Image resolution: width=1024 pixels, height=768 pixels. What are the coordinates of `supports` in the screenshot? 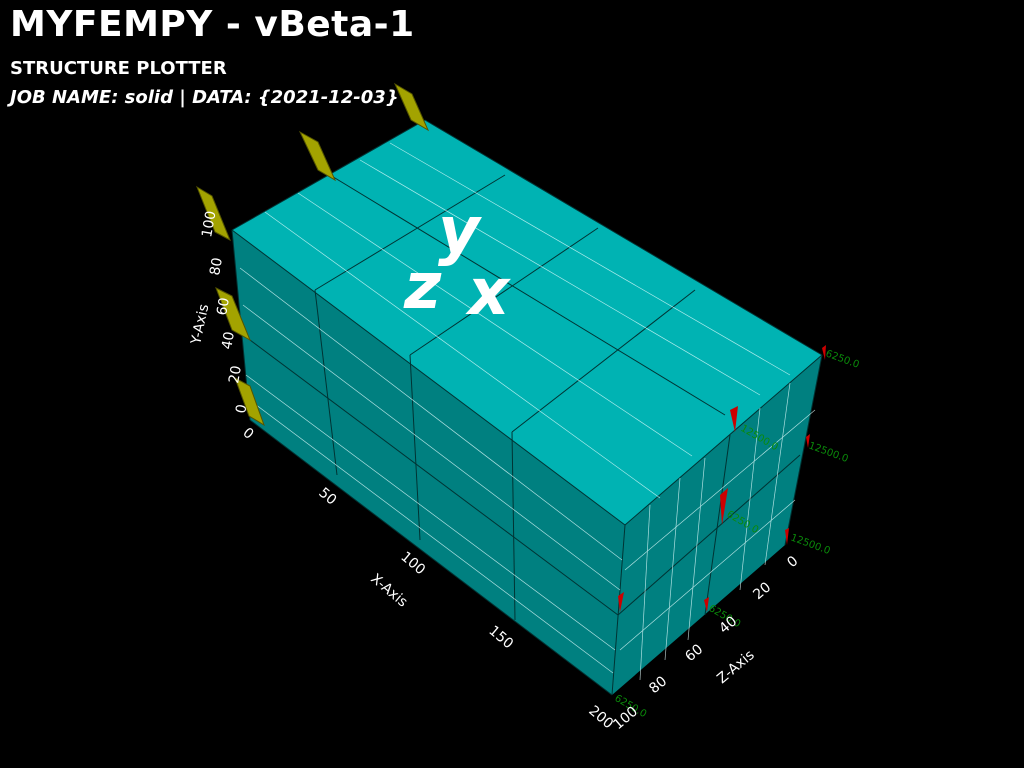 It's located at (312, 254).